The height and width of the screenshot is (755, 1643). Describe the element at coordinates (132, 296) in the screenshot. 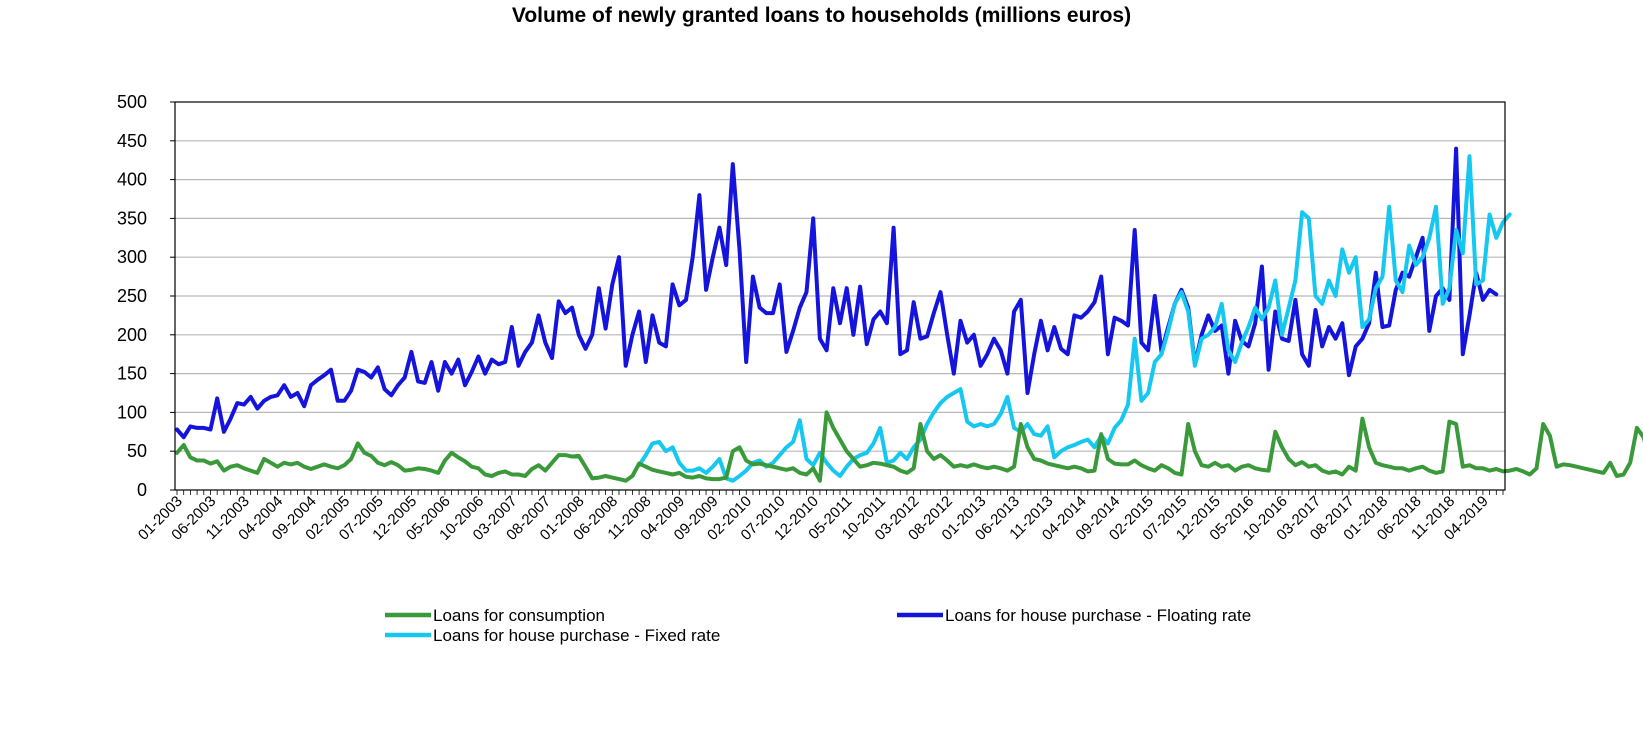

I see `y-tick-label: 250` at that location.